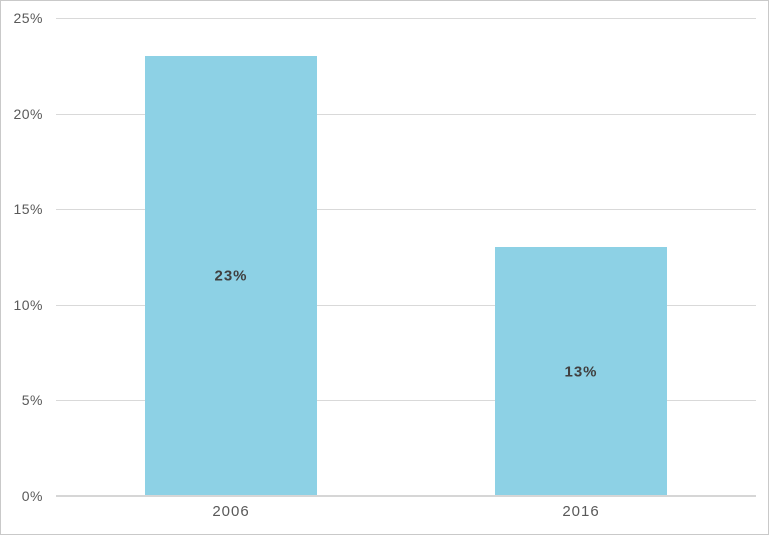 The height and width of the screenshot is (535, 769). What do you see at coordinates (28, 209) in the screenshot?
I see `y-axis-tick-label: 15%` at bounding box center [28, 209].